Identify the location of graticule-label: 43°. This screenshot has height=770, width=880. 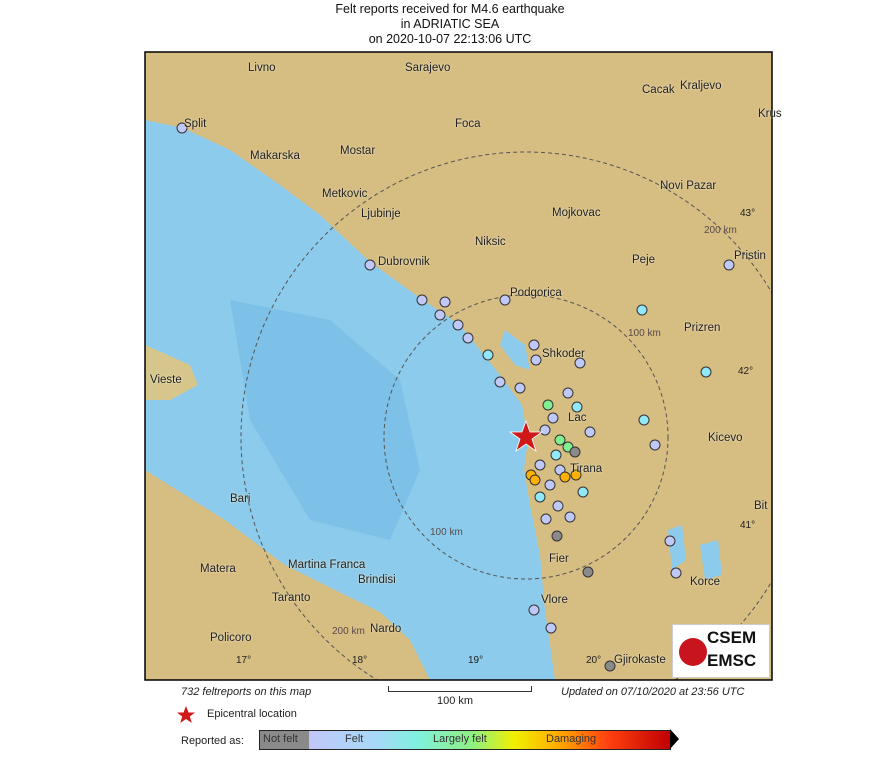
(748, 213).